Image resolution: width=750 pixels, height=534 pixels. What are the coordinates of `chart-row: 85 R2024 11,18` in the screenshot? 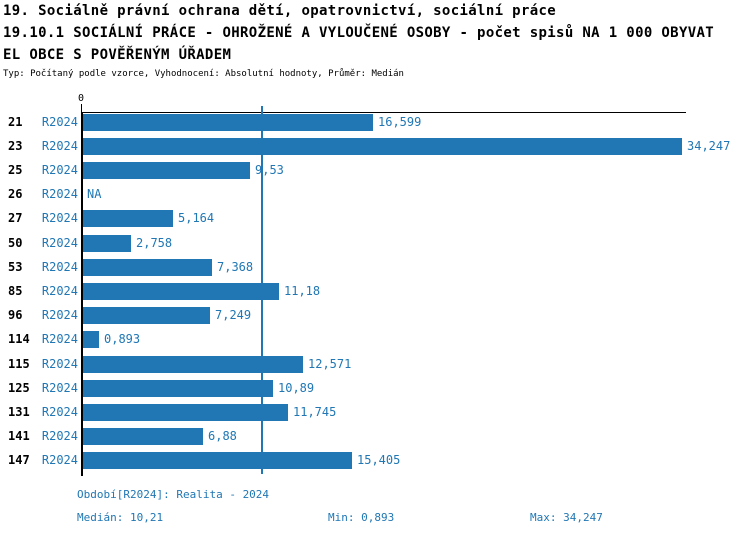 It's located at (375, 291).